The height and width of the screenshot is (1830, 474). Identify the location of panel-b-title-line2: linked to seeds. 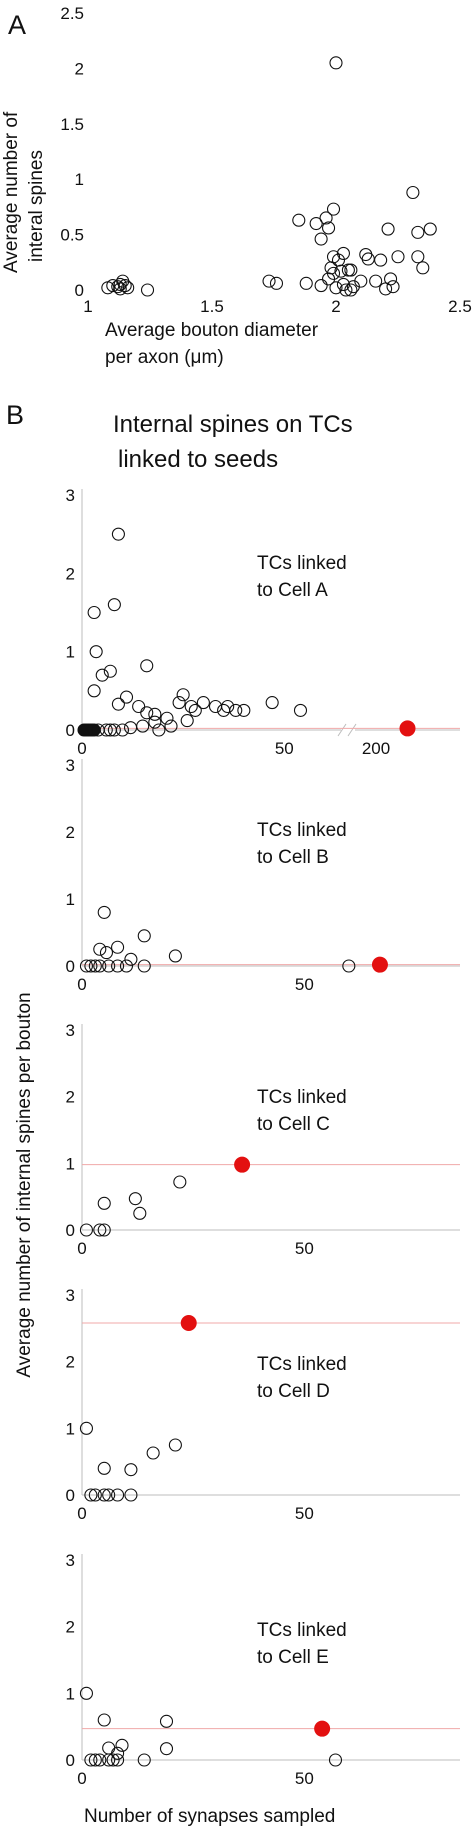
(198, 459).